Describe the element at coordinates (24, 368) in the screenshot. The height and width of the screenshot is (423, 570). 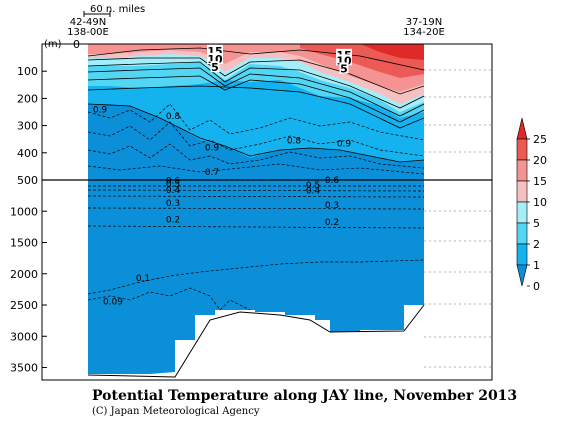
I see `depth-tick-label: 3500` at that location.